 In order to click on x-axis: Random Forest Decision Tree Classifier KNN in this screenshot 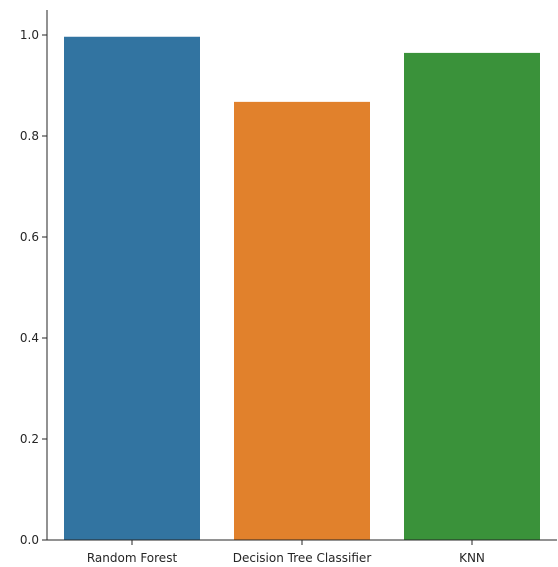, I will do `click(302, 552)`.